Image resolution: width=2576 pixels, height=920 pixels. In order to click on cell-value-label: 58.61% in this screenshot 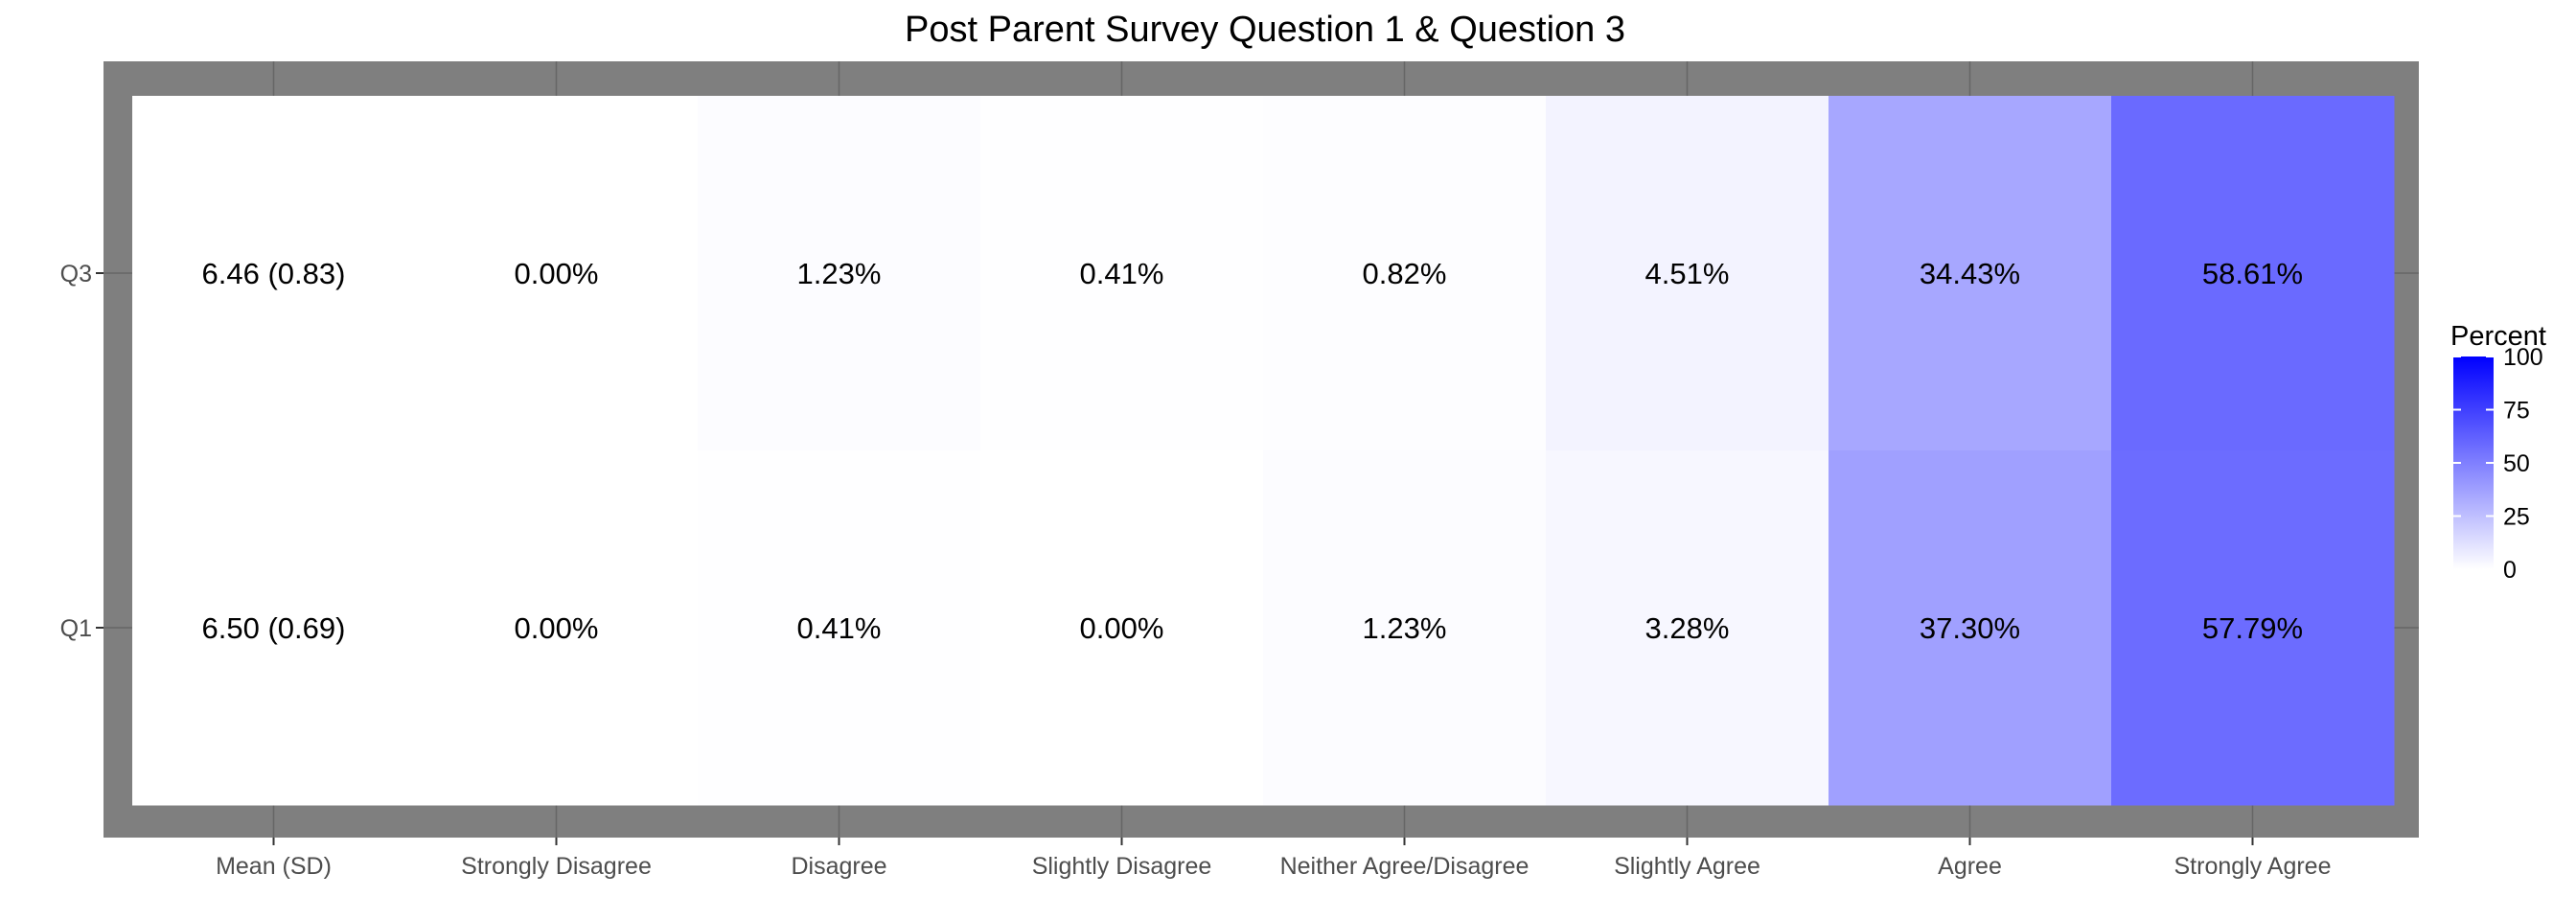, I will do `click(2252, 273)`.